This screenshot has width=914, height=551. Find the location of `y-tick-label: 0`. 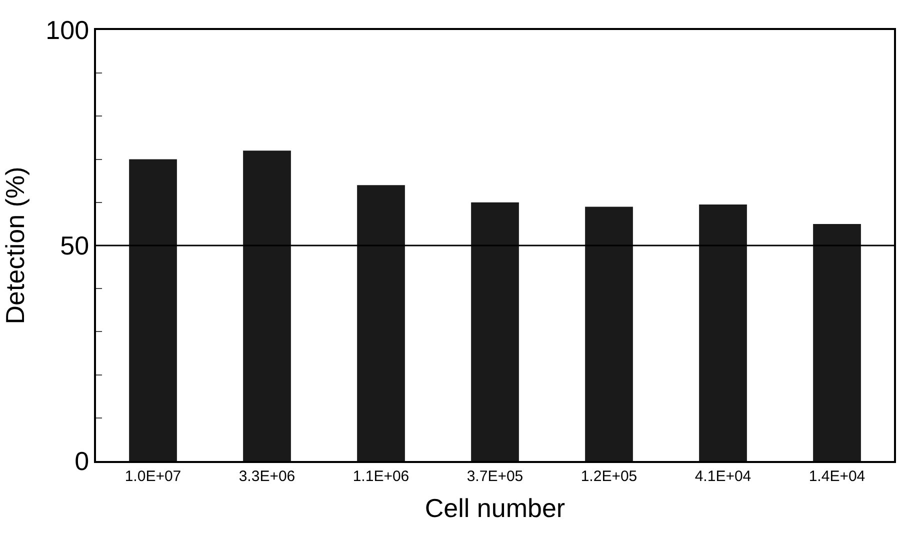

y-tick-label: 0 is located at coordinates (82, 461).